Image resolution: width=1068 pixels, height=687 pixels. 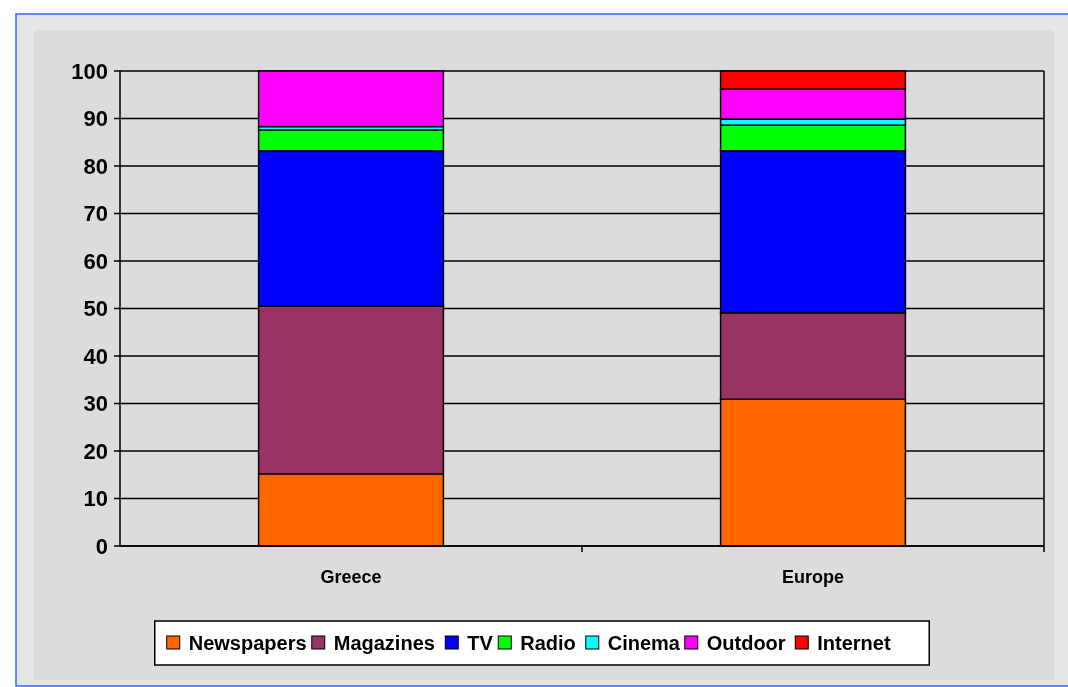 I want to click on legend-label: Internet, so click(x=854, y=643).